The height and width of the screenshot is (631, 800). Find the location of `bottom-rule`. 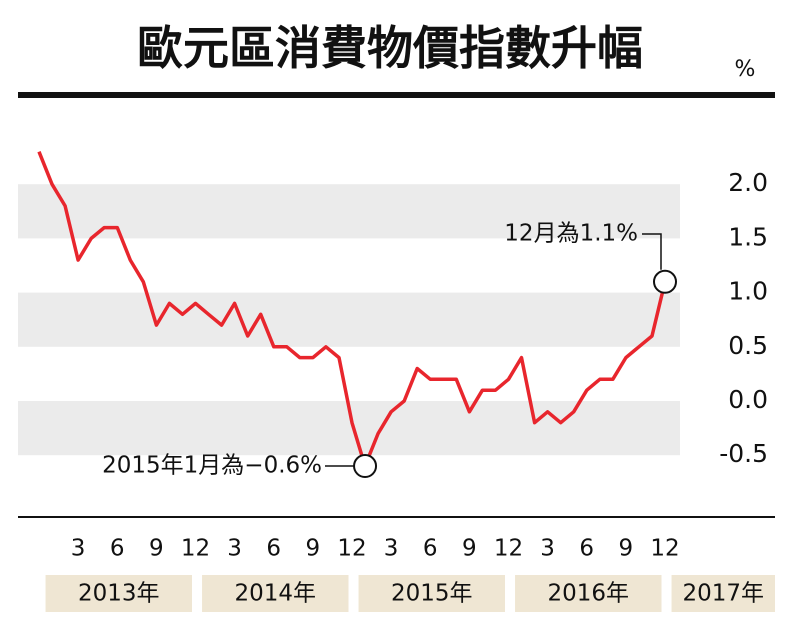

bottom-rule is located at coordinates (396, 517).